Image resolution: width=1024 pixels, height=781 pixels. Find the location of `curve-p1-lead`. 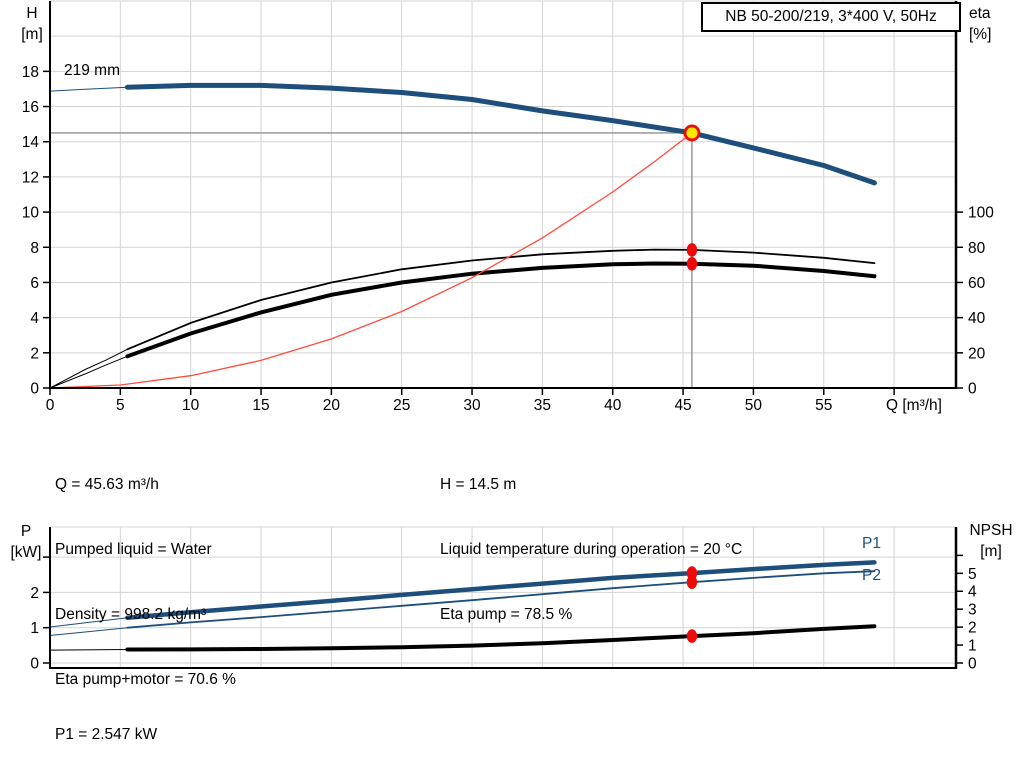

curve-p1-lead is located at coordinates (88, 622).